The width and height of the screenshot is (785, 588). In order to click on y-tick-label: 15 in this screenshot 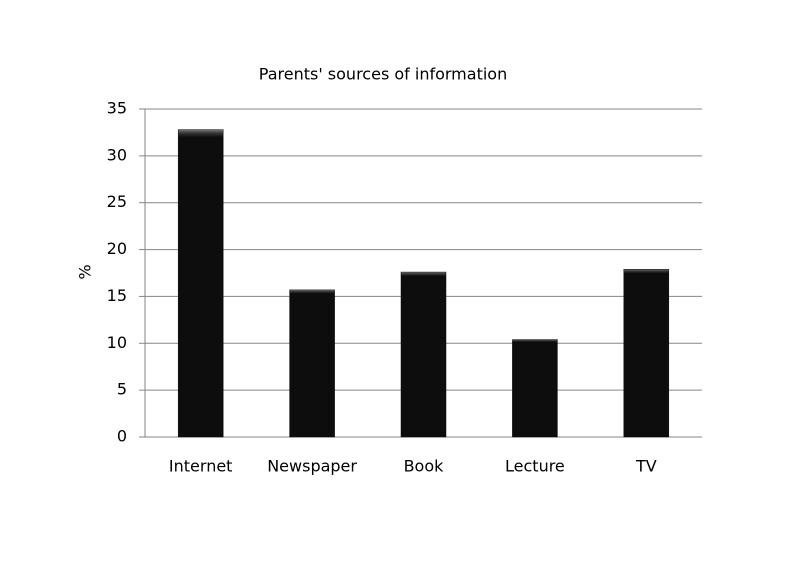, I will do `click(117, 295)`.